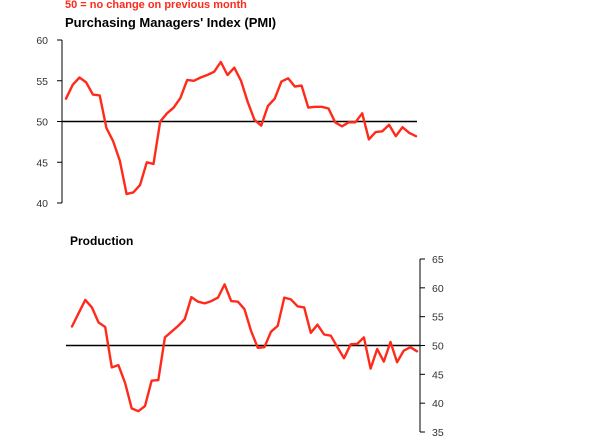 The image size is (590, 443). I want to click on pmi-y-tick-label: 55, so click(42, 82).